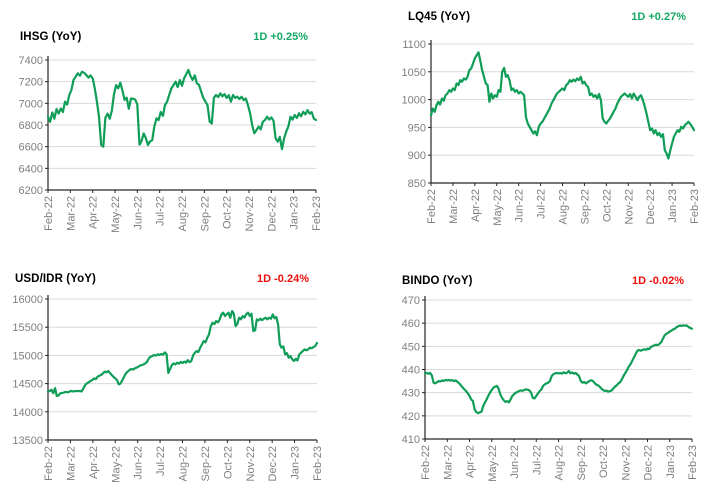 Image resolution: width=710 pixels, height=494 pixels. I want to click on y-tick-label: 850, so click(417, 184).